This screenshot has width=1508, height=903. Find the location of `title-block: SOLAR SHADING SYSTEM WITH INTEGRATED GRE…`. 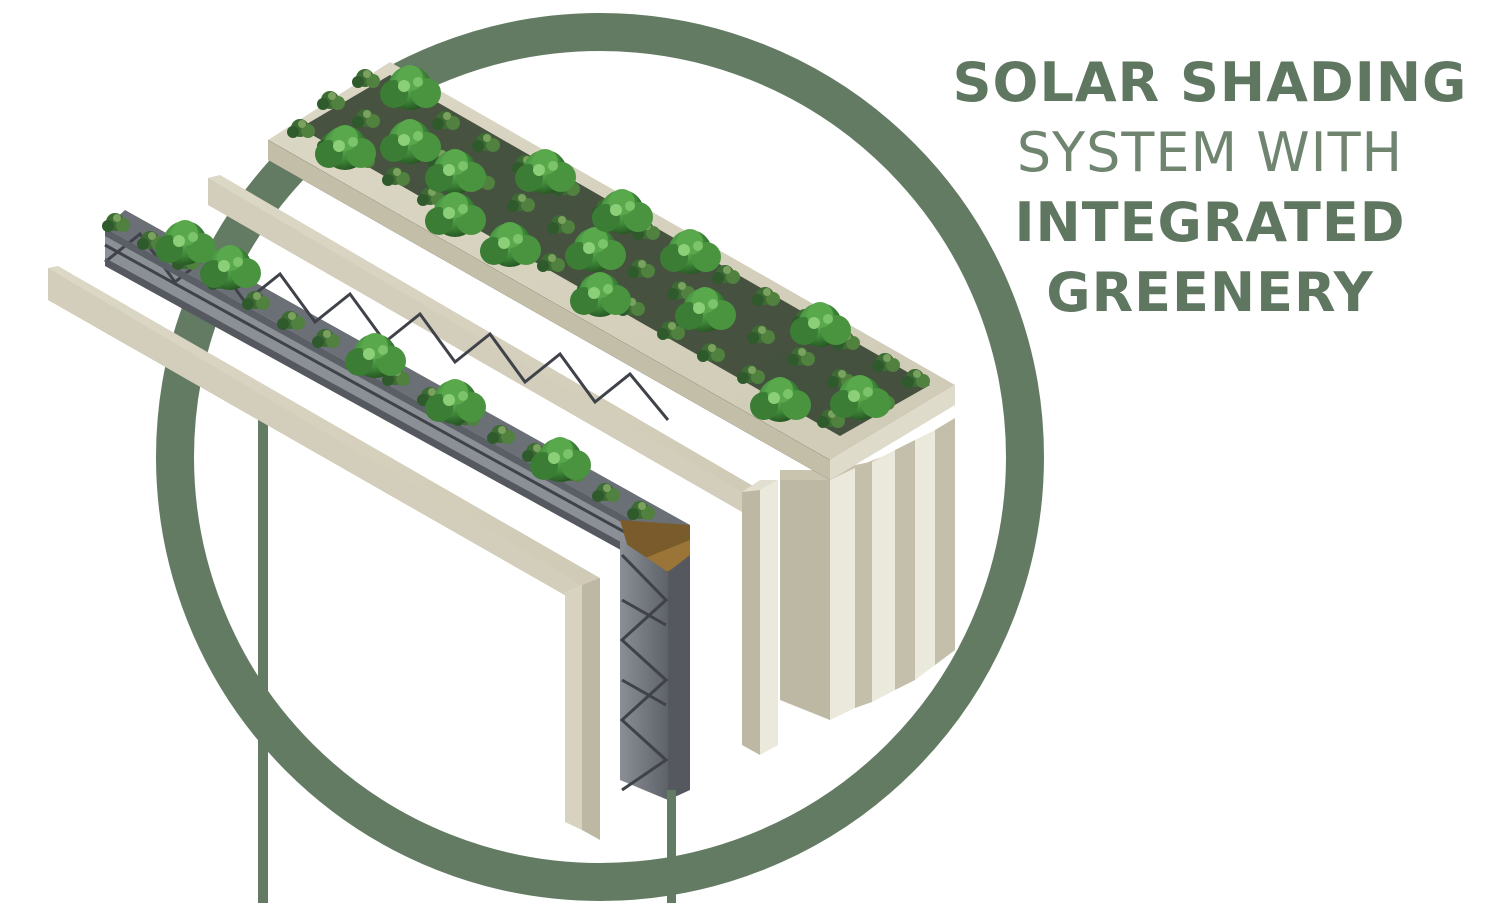

title-block: SOLAR SHADING SYSTEM WITH INTEGRATED GRE… is located at coordinates (1210, 188).